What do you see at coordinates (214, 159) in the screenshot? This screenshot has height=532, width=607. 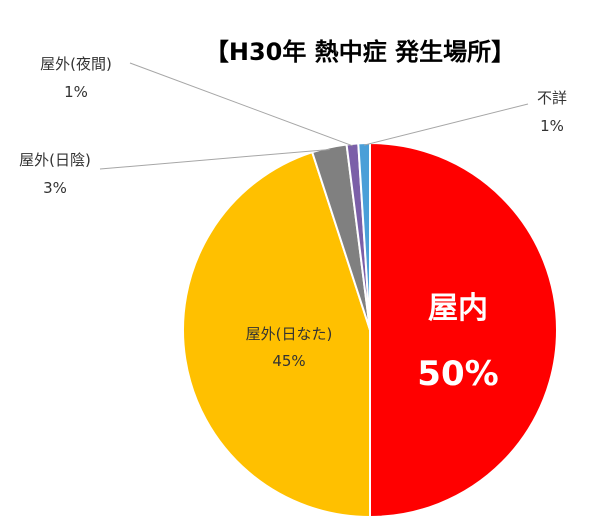 I see `leader-line-outdoor-shade` at bounding box center [214, 159].